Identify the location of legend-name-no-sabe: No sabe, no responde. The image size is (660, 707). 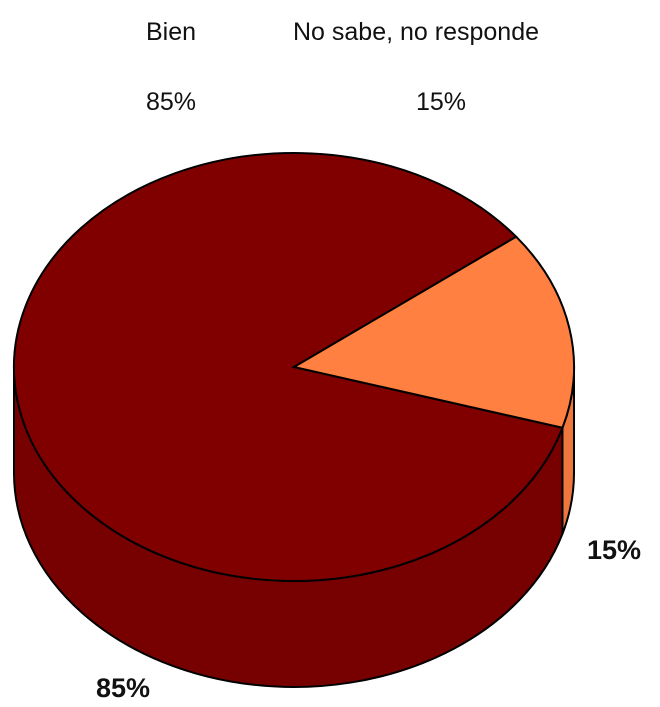
(416, 32).